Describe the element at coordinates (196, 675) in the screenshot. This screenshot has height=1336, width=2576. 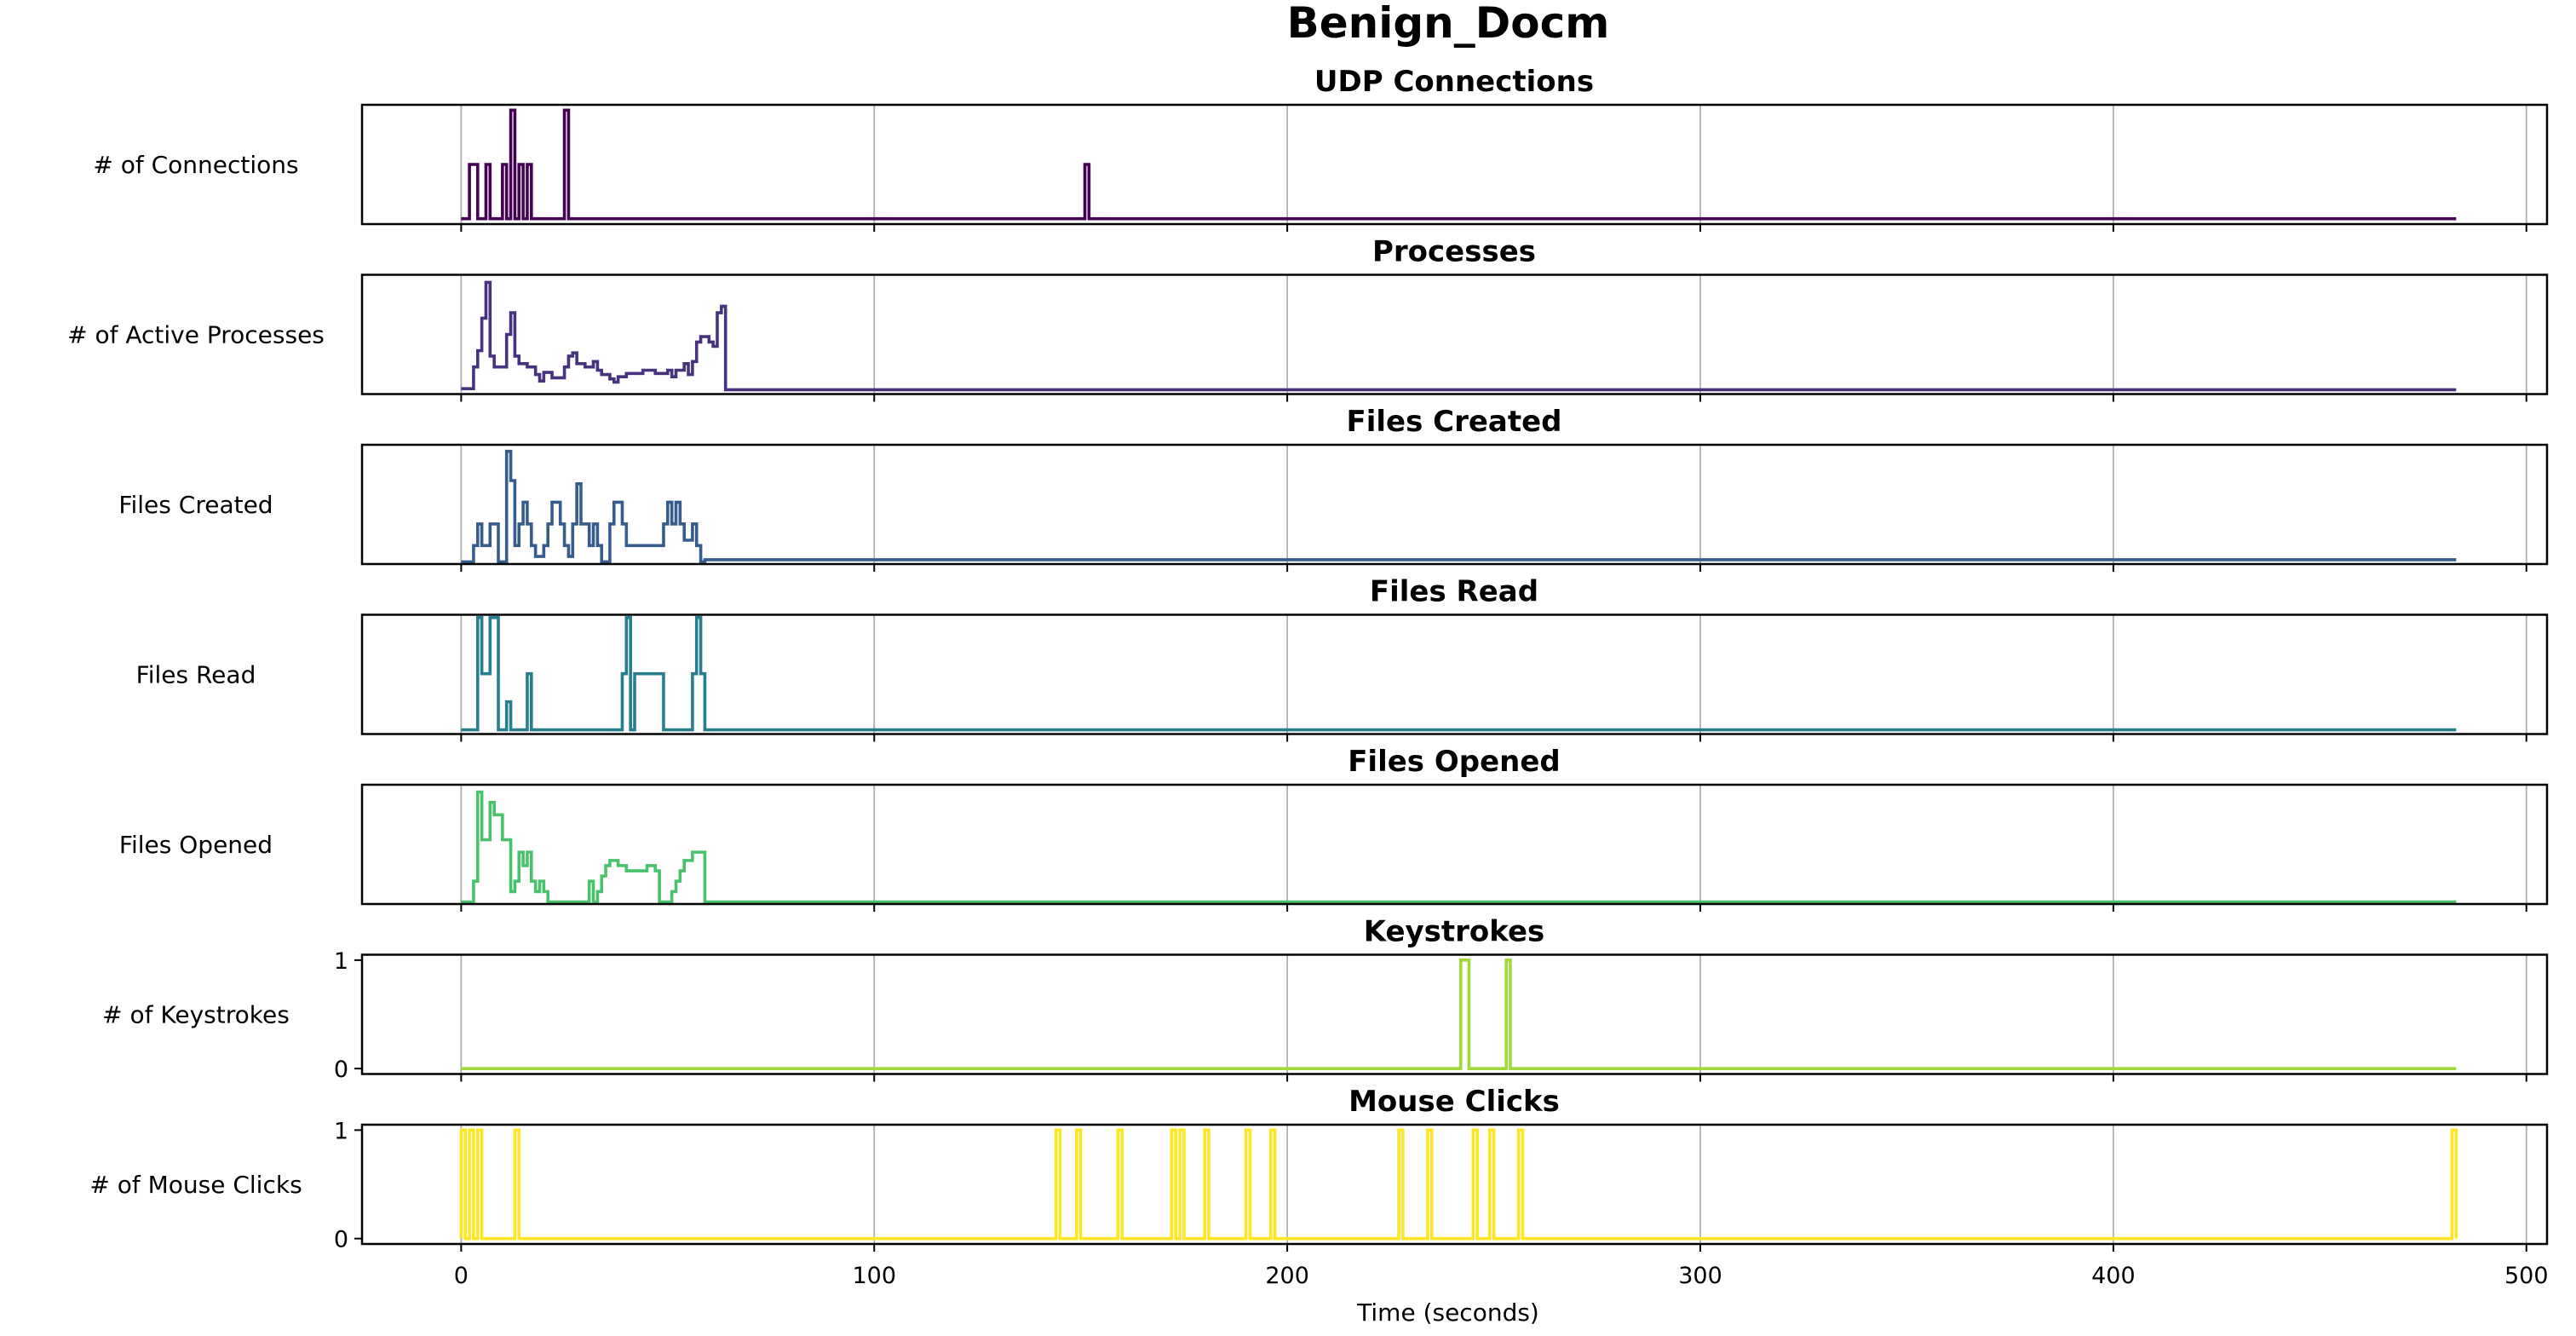
I see `y-axis-label: Files Read` at that location.